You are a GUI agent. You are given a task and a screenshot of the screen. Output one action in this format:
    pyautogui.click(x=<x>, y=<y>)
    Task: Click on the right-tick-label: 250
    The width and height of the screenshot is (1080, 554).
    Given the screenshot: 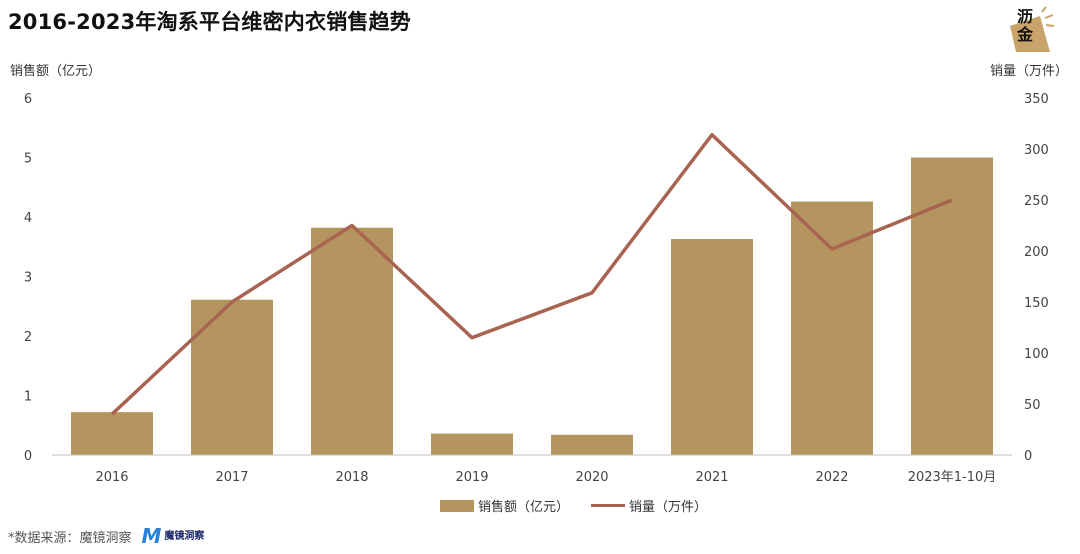 What is the action you would take?
    pyautogui.click(x=1036, y=201)
    